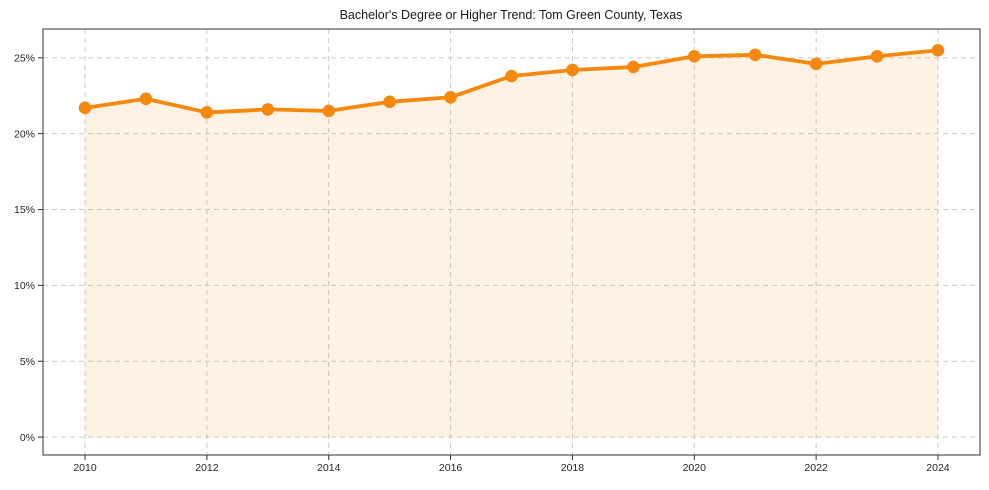 This screenshot has height=490, width=989. Describe the element at coordinates (633, 67) in the screenshot. I see `data-point-2019` at that location.